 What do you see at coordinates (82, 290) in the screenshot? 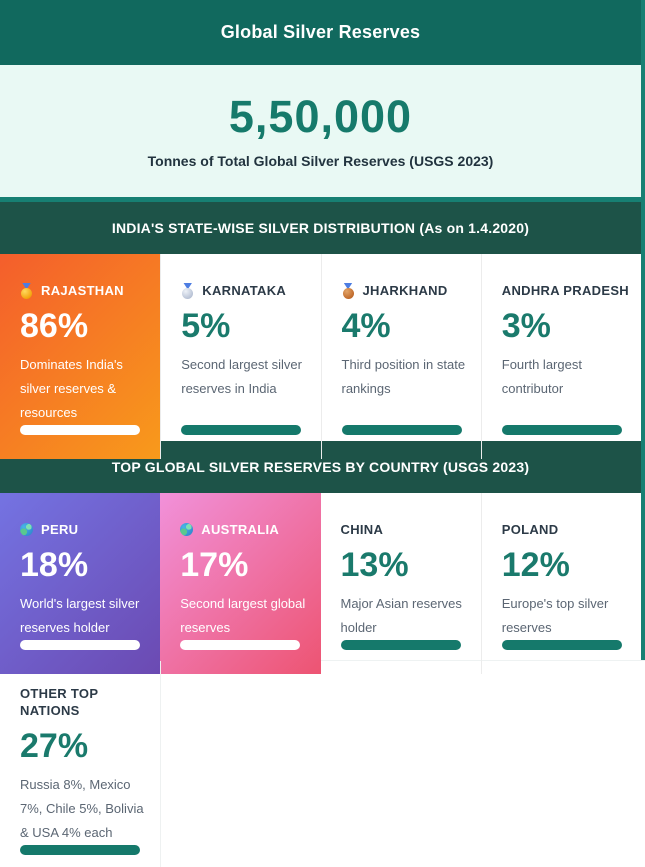
I see `card-title: RAJASTHAN` at bounding box center [82, 290].